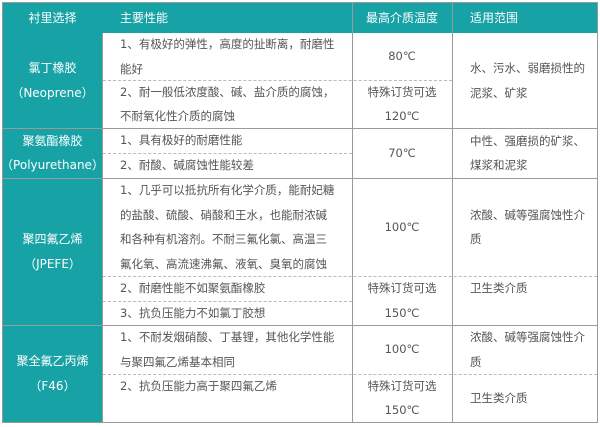 This screenshot has width=600, height=427. I want to click on usage-cell: 中性、强磨损的矿浆、 煤浆和泥浆, so click(527, 153).